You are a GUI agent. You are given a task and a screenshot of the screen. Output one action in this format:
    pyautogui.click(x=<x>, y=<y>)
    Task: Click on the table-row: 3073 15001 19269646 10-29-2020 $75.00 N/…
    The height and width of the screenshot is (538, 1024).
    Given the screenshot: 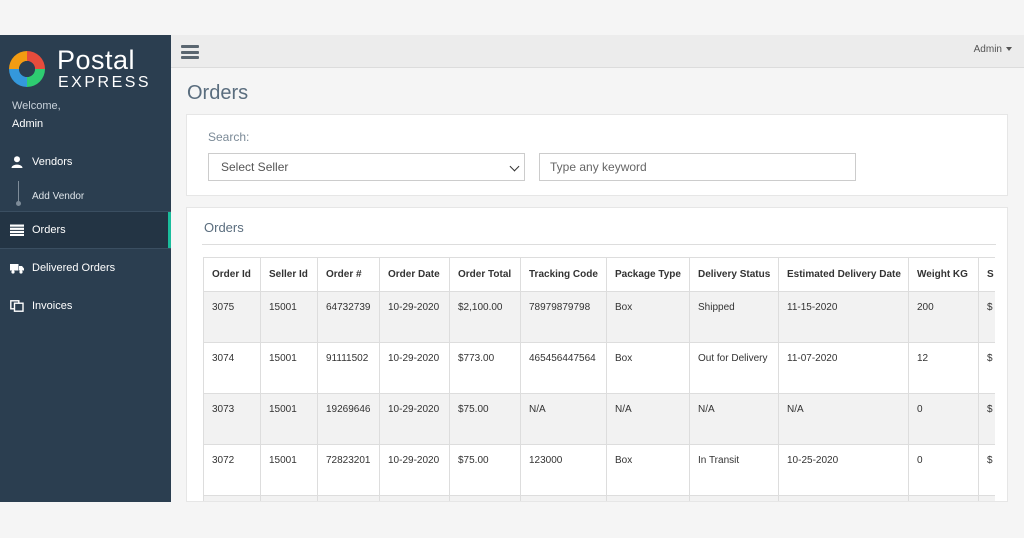 What is the action you would take?
    pyautogui.click(x=599, y=419)
    